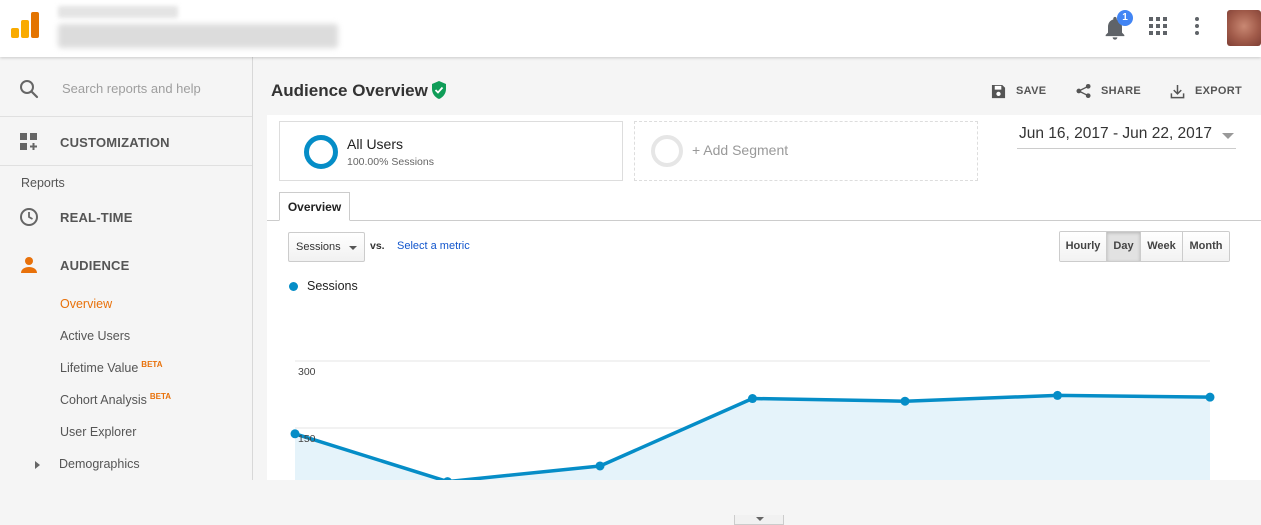 This screenshot has width=1261, height=525. Describe the element at coordinates (1031, 91) in the screenshot. I see `save-label: SAVE` at that location.